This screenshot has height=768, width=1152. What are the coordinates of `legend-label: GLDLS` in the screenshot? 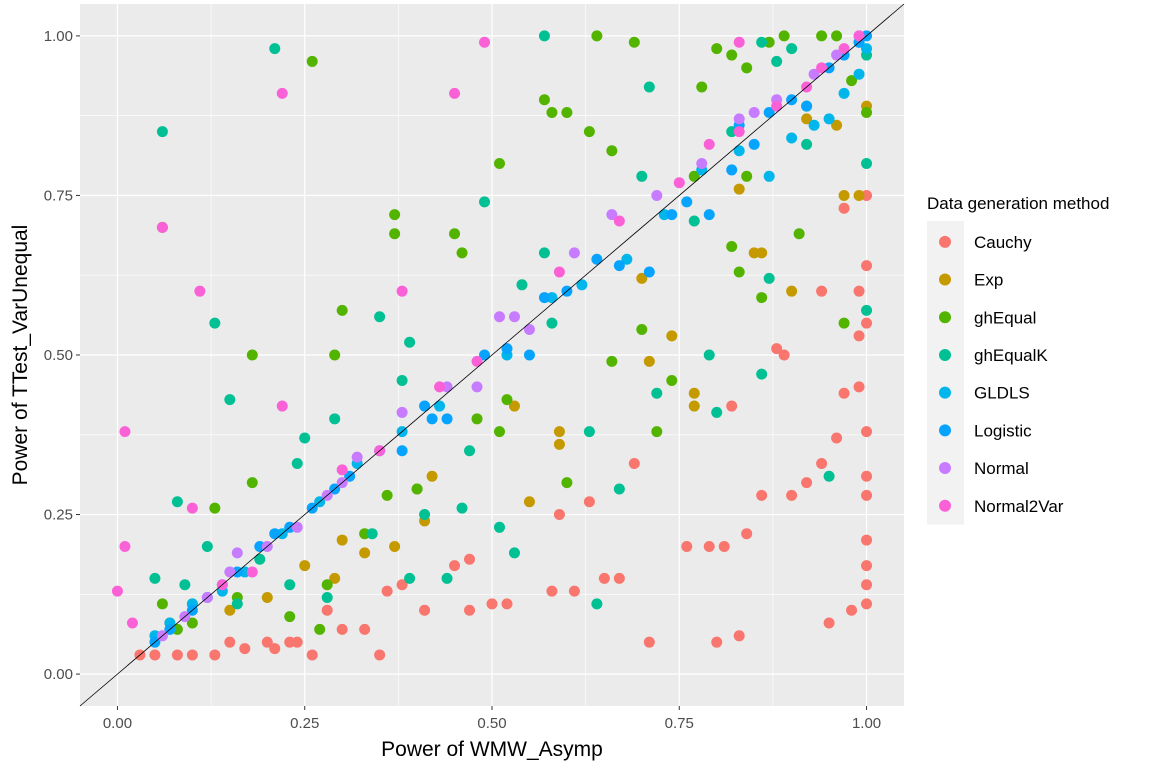 It's located at (1002, 393).